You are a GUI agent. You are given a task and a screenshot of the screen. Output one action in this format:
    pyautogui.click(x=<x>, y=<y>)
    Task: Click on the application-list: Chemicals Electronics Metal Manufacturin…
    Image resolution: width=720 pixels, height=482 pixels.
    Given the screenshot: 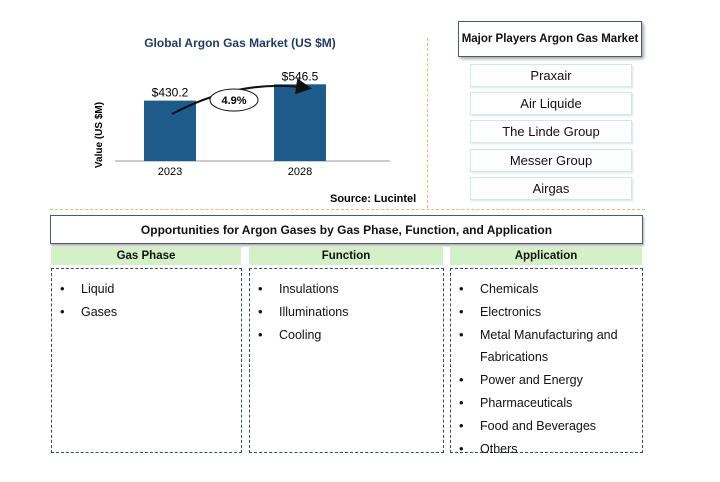 What is the action you would take?
    pyautogui.click(x=546, y=364)
    